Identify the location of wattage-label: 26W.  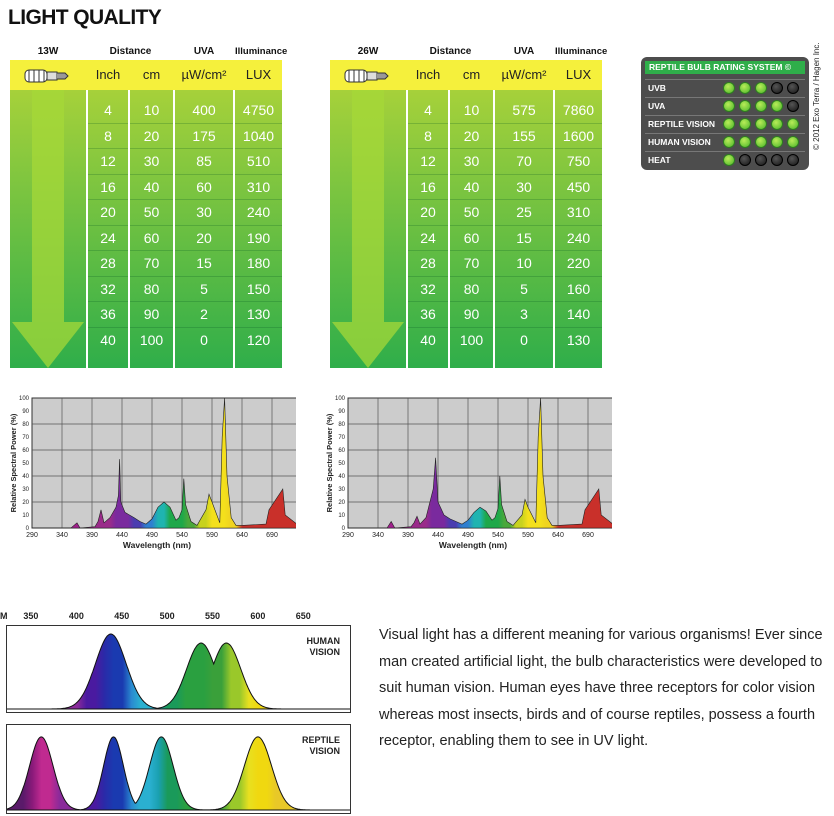
(368, 51).